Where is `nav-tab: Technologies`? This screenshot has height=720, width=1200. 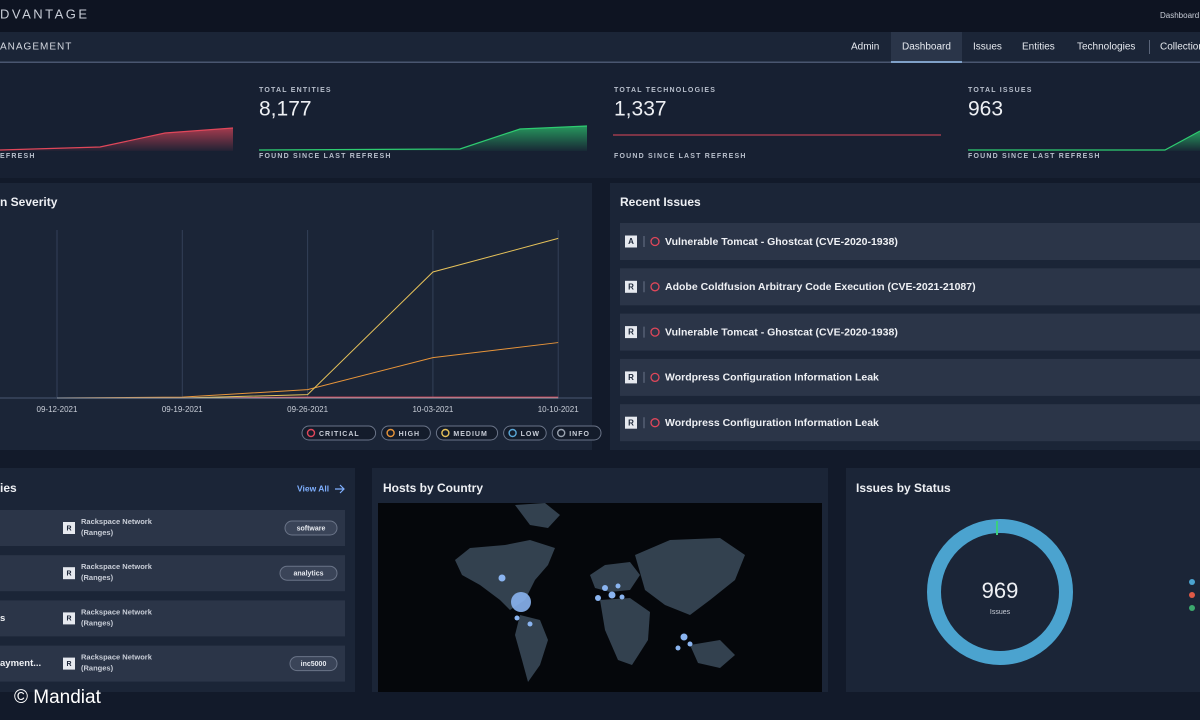
nav-tab: Technologies is located at coordinates (1106, 47).